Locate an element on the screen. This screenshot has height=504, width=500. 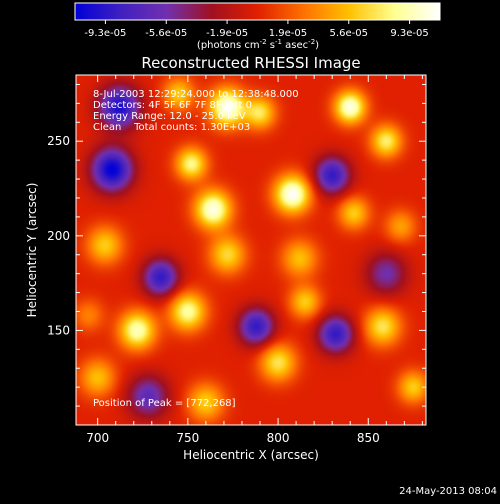
colorbar-tick-label: 1.9e-05 is located at coordinates (288, 33).